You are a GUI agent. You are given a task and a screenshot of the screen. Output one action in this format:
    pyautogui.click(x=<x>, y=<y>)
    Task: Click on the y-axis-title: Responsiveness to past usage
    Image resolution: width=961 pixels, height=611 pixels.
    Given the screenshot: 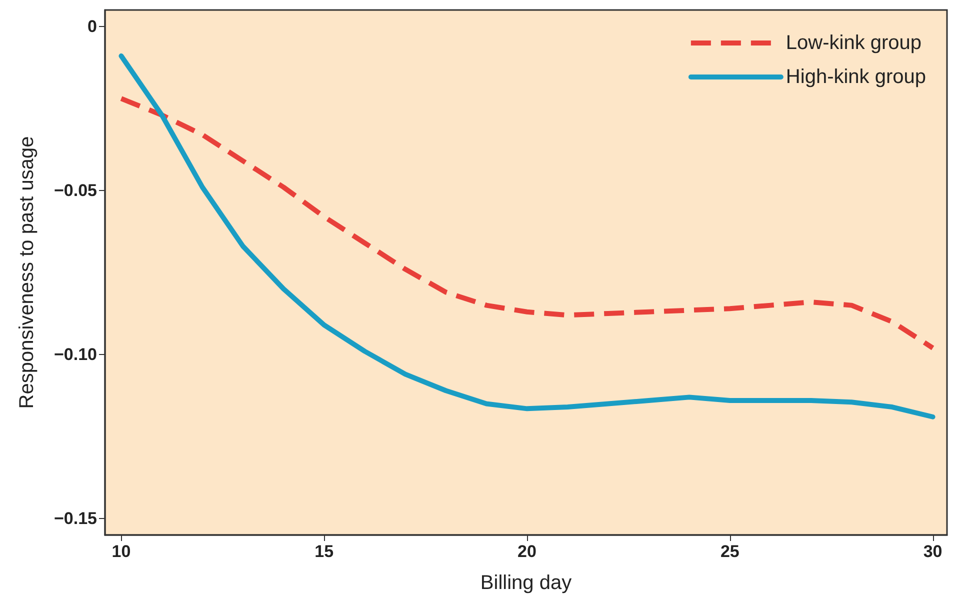 What is the action you would take?
    pyautogui.click(x=27, y=272)
    